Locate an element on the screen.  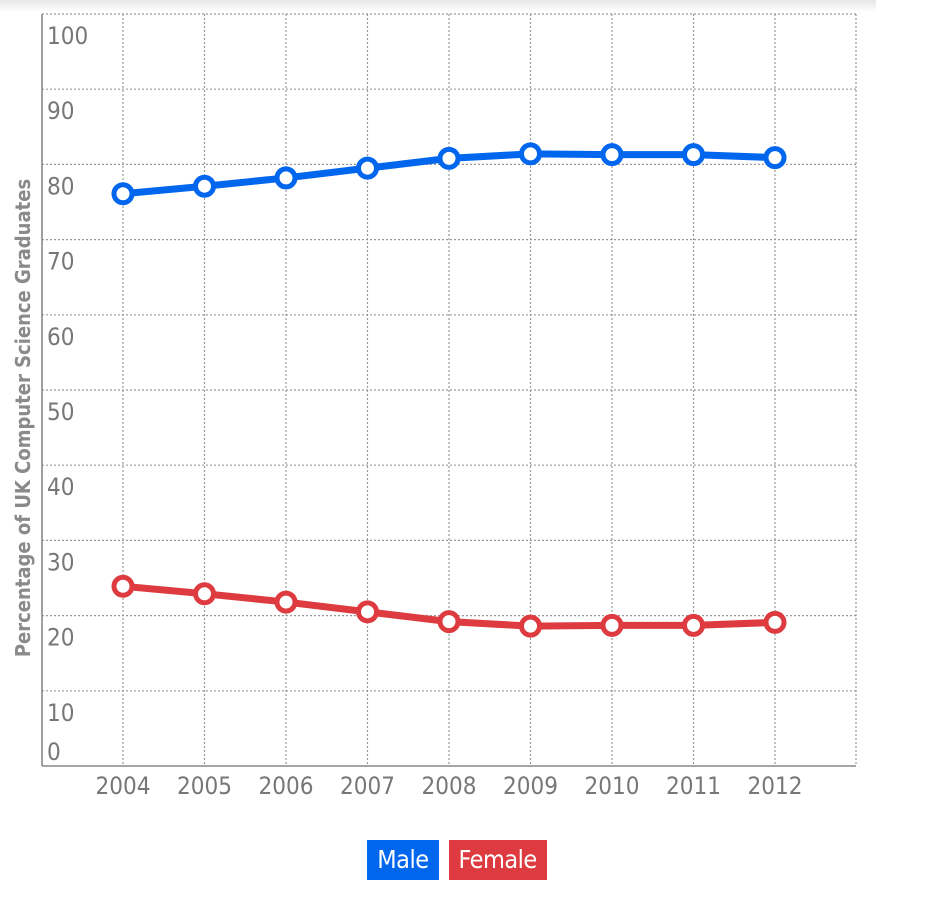
legend-item-female: Female is located at coordinates (497, 860).